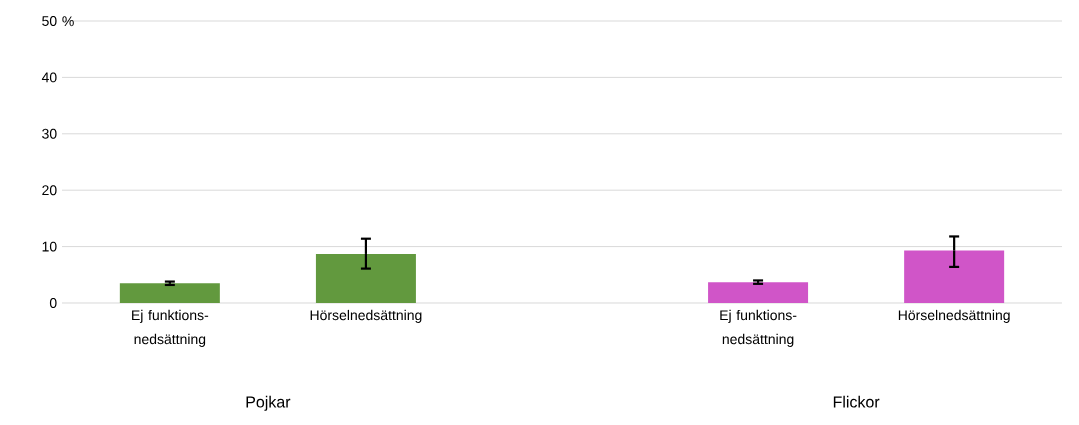 The width and height of the screenshot is (1079, 425). Describe the element at coordinates (49, 21) in the screenshot. I see `y-tick-label: 50` at that location.